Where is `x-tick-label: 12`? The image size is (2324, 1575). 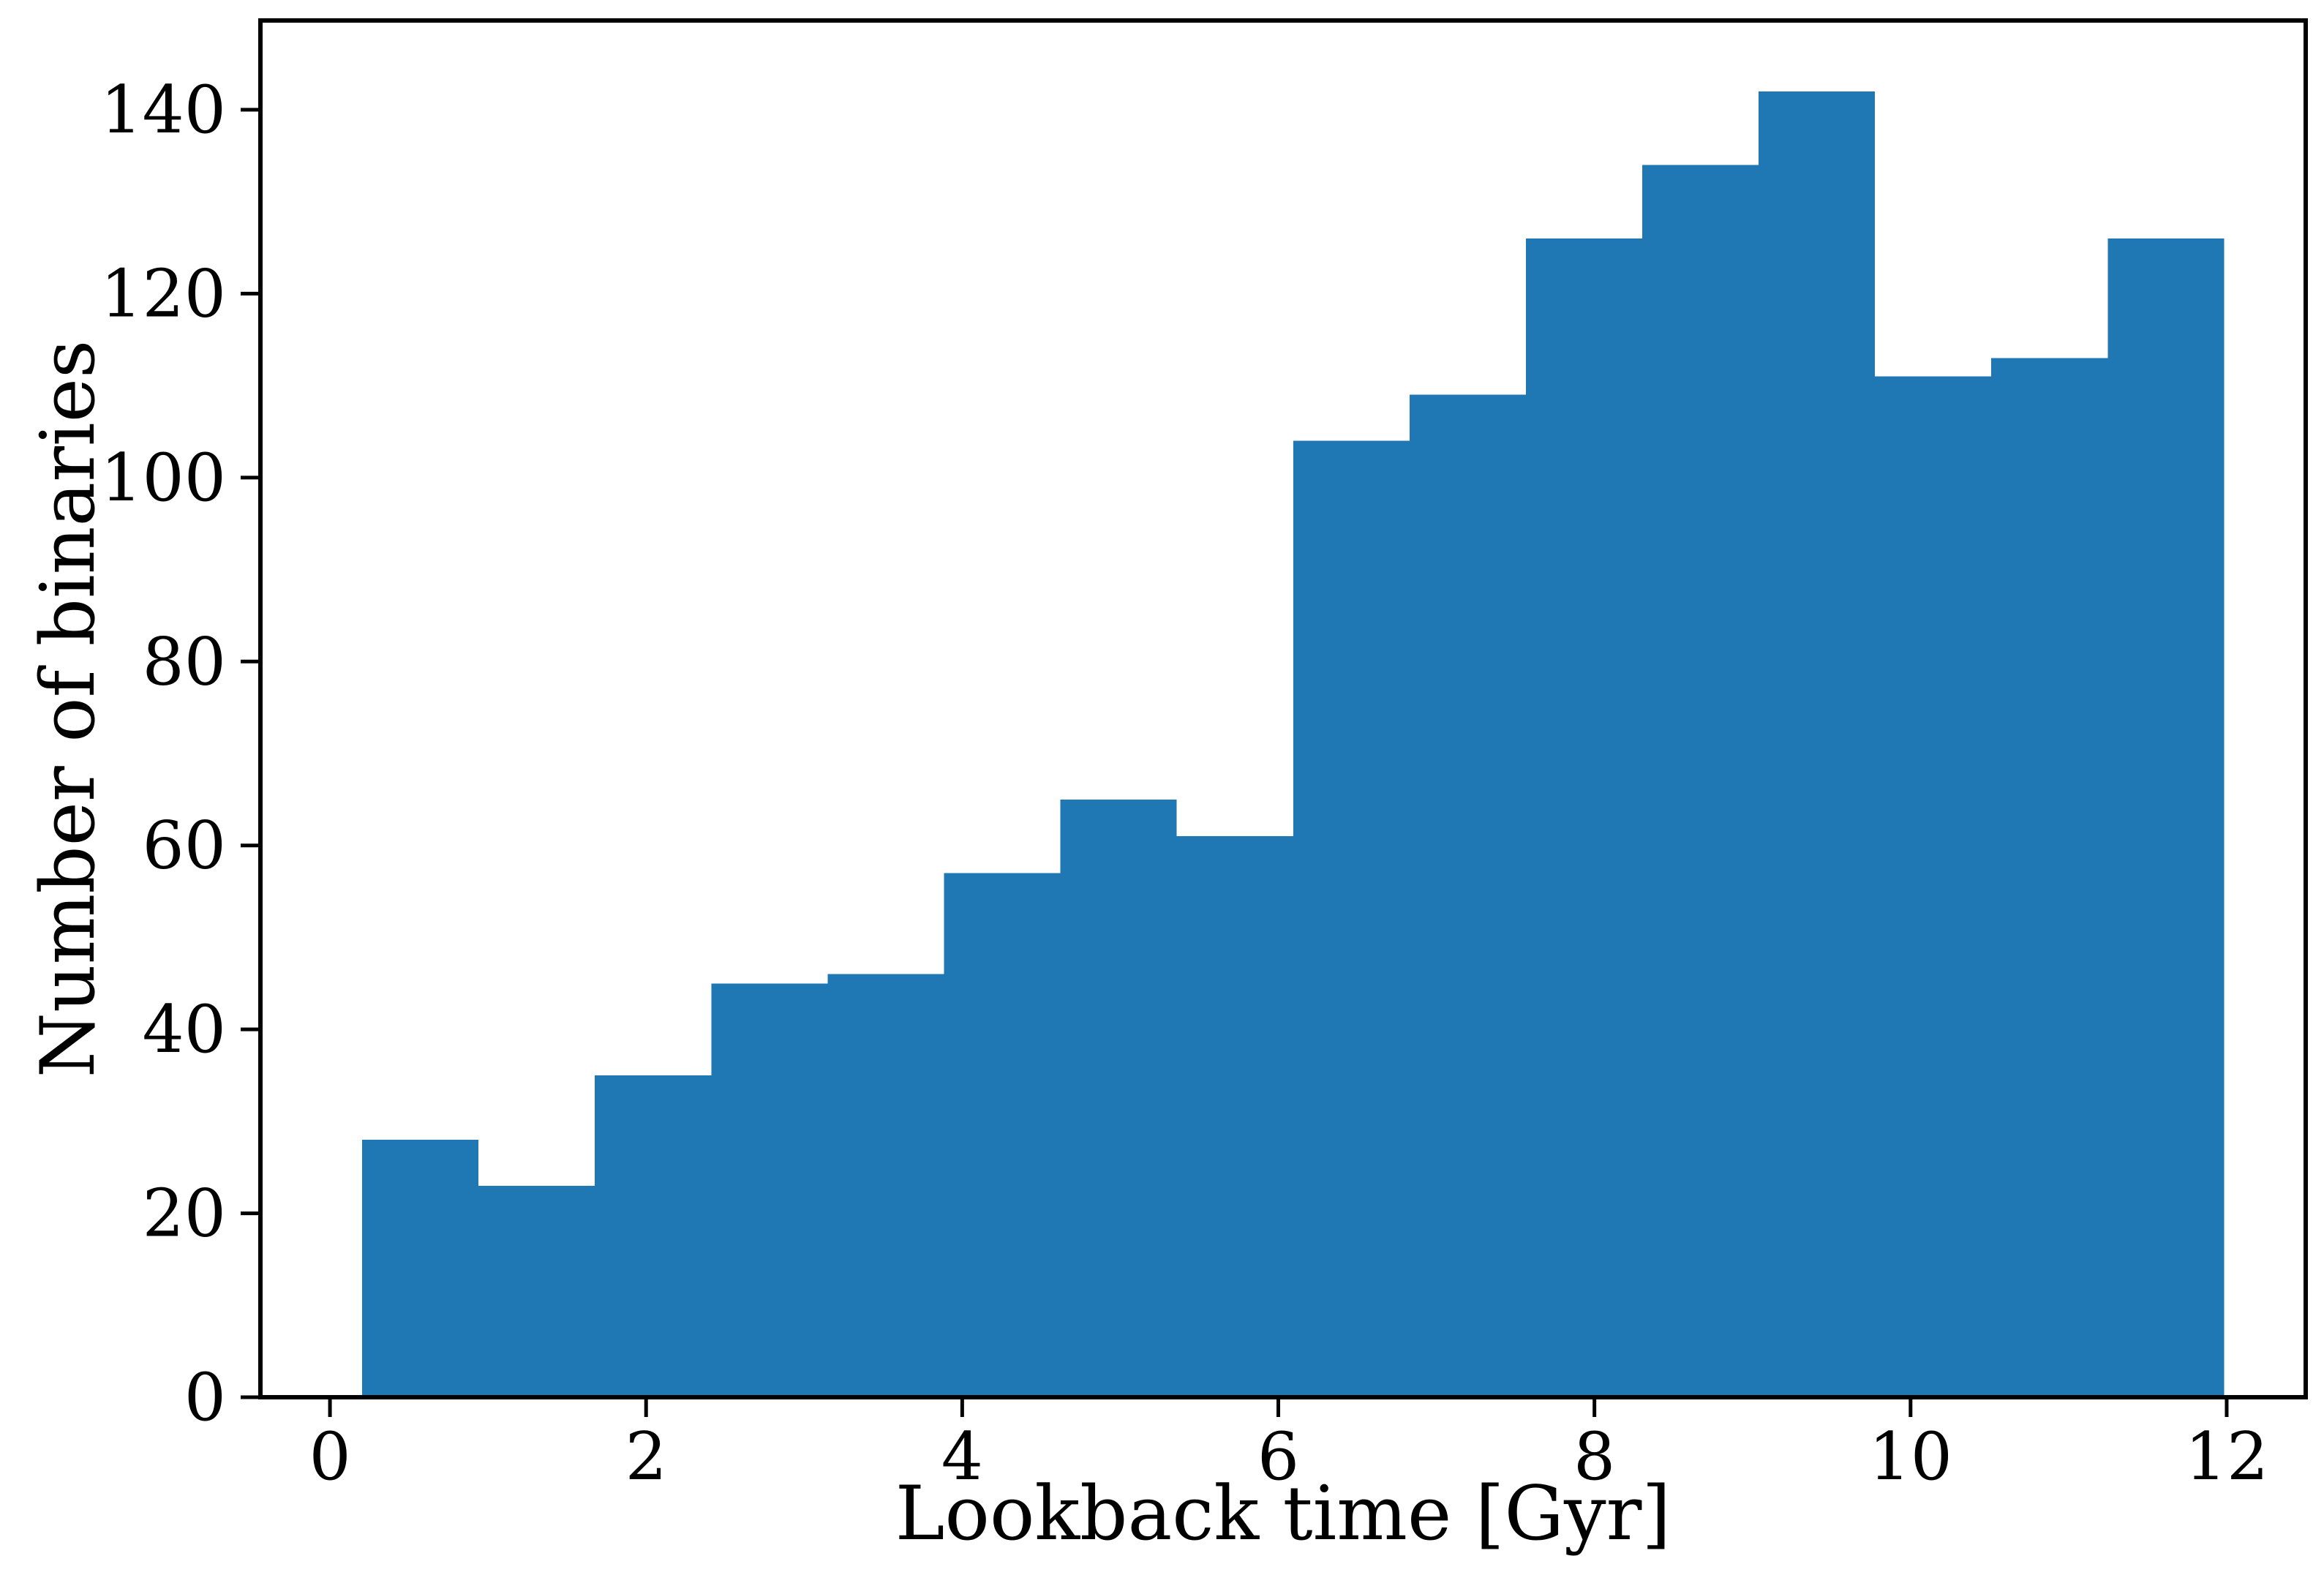
x-tick-label: 12 is located at coordinates (2227, 1456).